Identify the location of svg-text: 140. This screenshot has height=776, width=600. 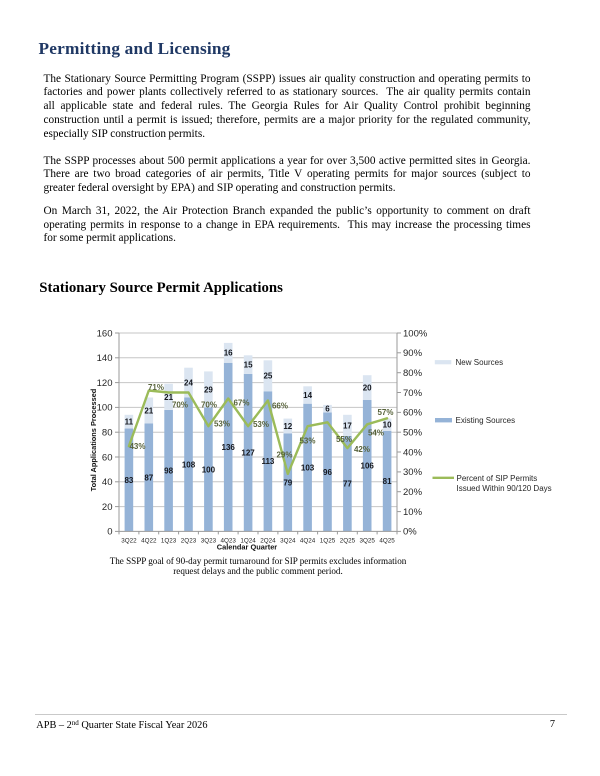
(105, 358).